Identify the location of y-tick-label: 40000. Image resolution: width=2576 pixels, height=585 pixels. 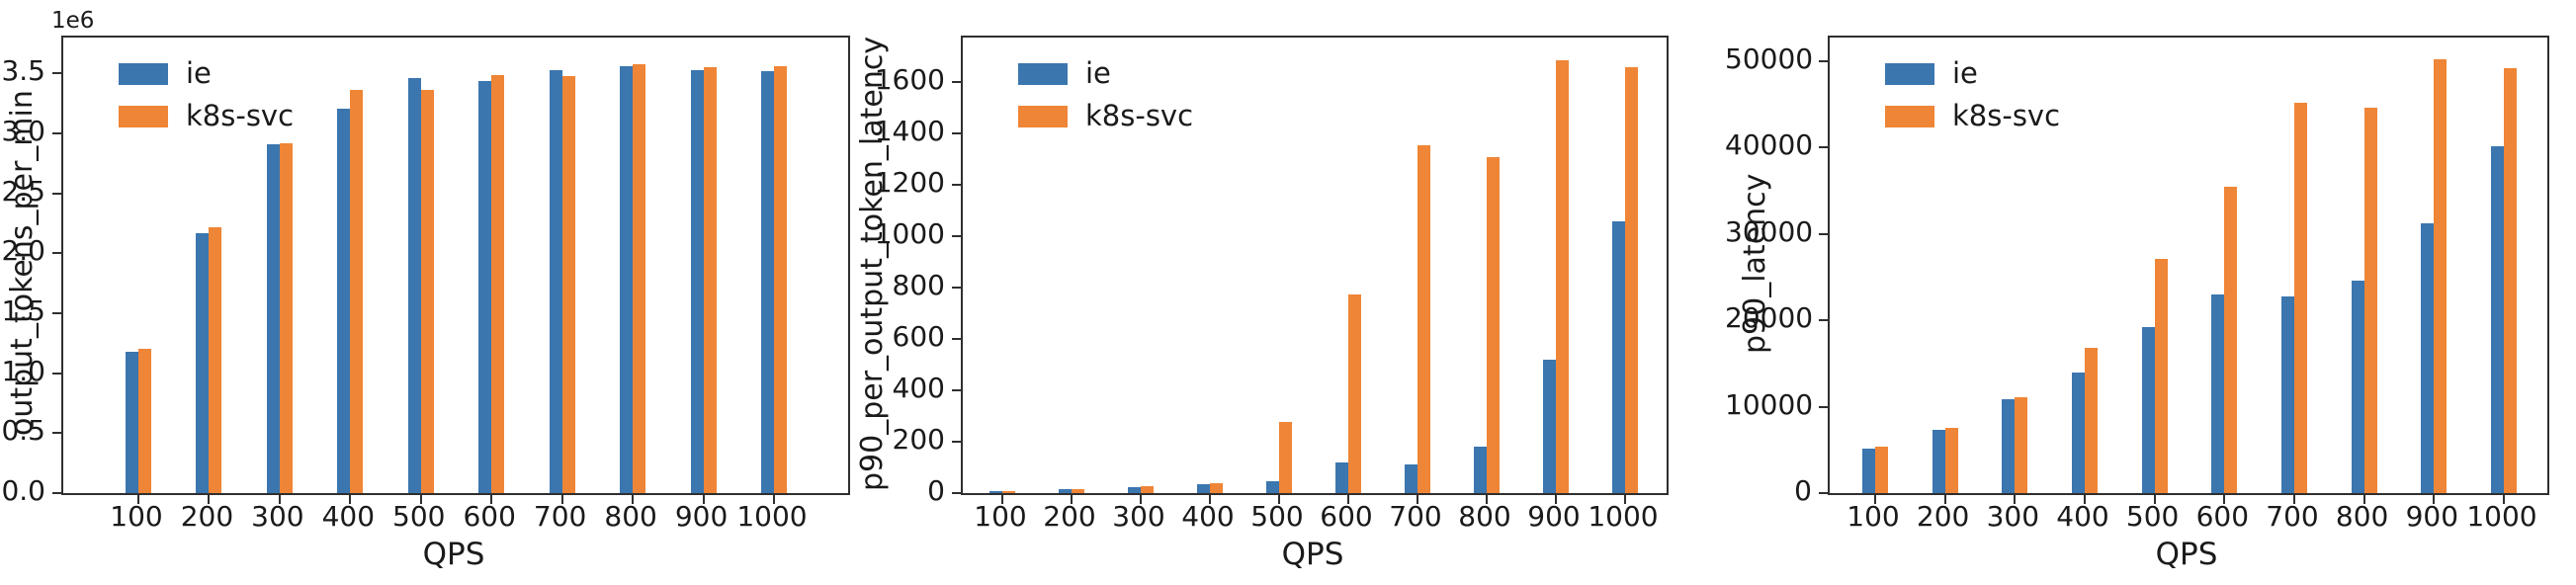
(1769, 145).